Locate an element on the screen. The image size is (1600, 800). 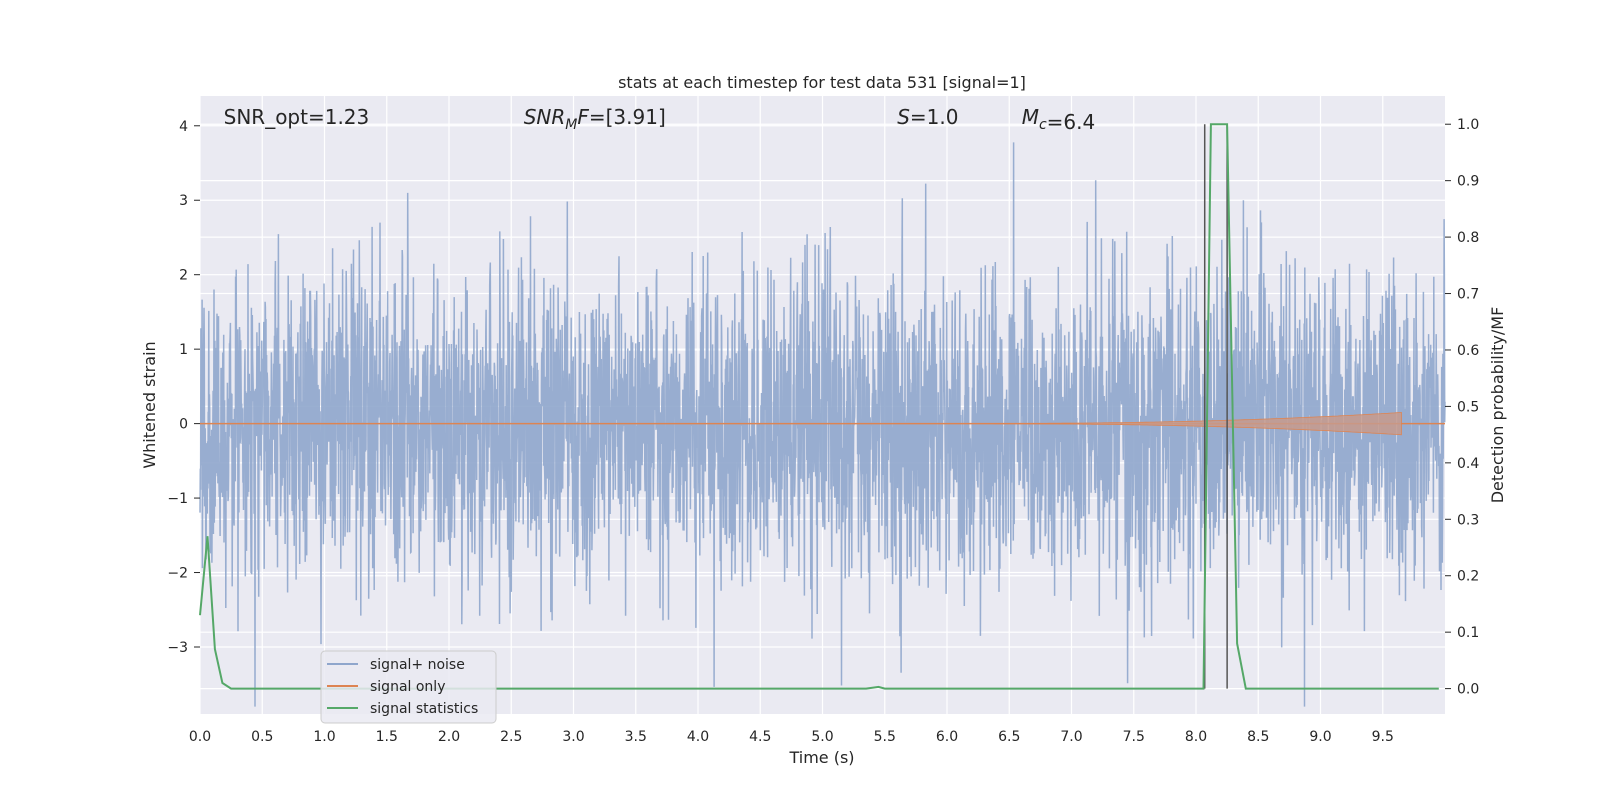
x-tick-label: 9.0 is located at coordinates (1320, 737).